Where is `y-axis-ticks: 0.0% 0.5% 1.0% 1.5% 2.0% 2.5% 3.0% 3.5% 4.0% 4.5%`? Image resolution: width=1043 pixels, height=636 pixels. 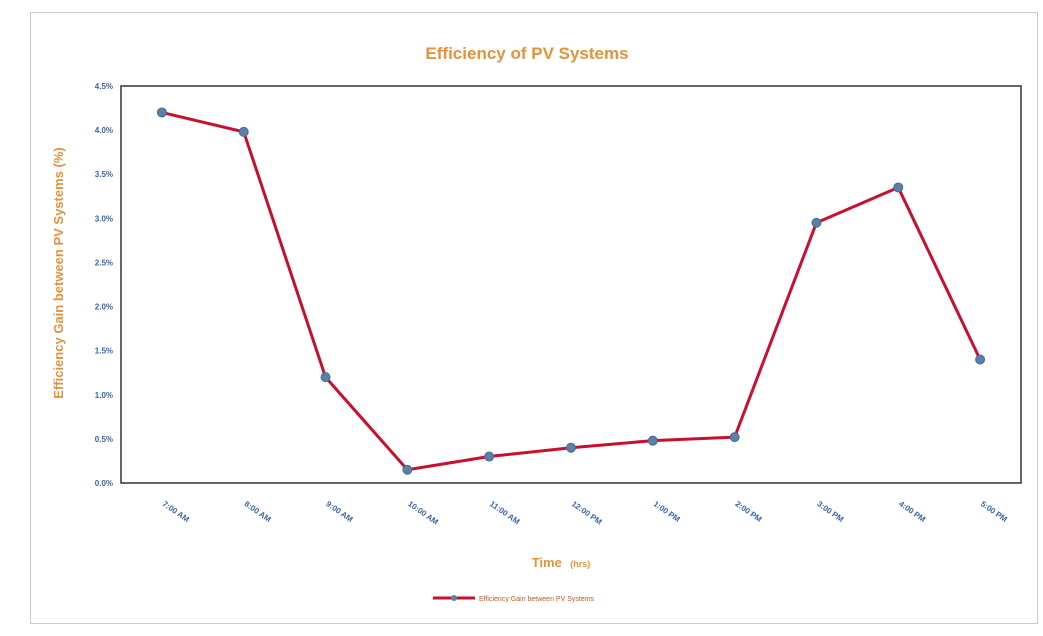
y-axis-ticks: 0.0% 0.5% 1.0% 1.5% 2.0% 2.5% 3.0% 3.5% 4.0% 4.5% is located at coordinates (104, 285).